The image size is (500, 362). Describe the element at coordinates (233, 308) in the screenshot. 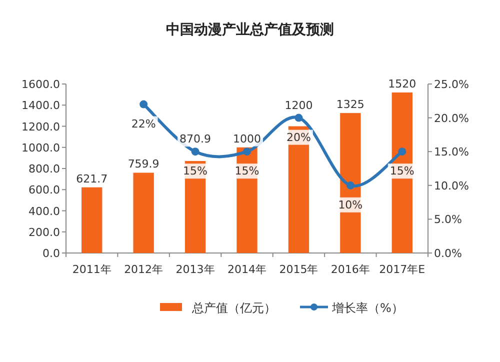

I see `legend-label: 总产值（亿元）` at that location.